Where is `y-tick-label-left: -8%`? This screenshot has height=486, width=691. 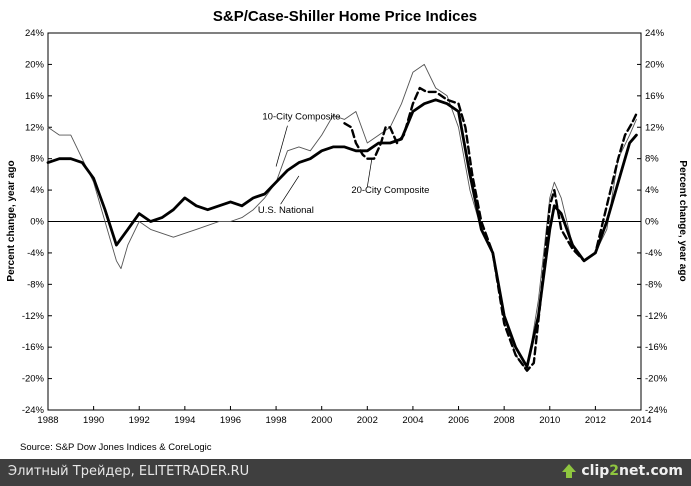 y-tick-label-left: -8% is located at coordinates (35, 284).